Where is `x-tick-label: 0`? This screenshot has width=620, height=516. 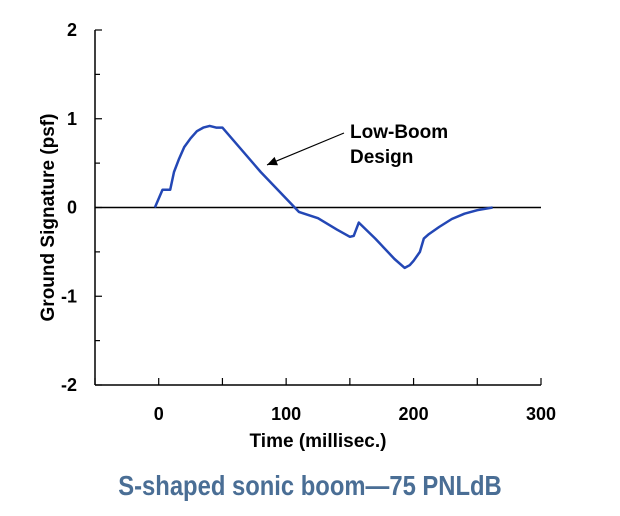 x-tick-label: 0 is located at coordinates (159, 414).